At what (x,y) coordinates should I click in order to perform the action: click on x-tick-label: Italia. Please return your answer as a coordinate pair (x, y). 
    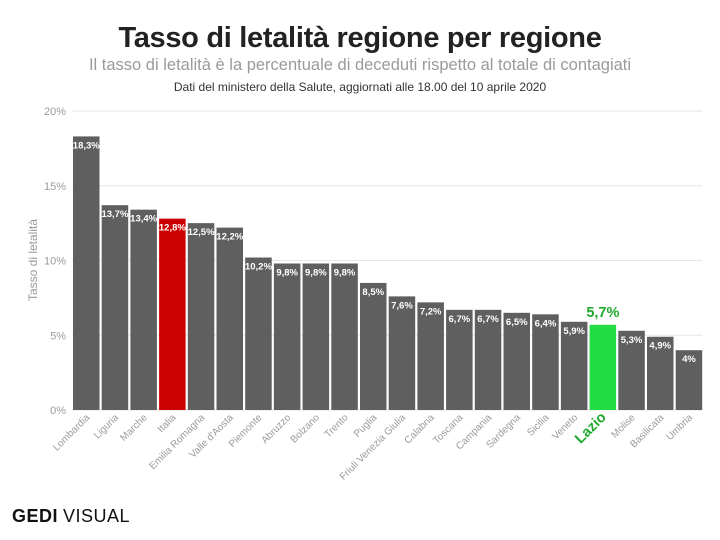
    Looking at the image, I should click on (167, 423).